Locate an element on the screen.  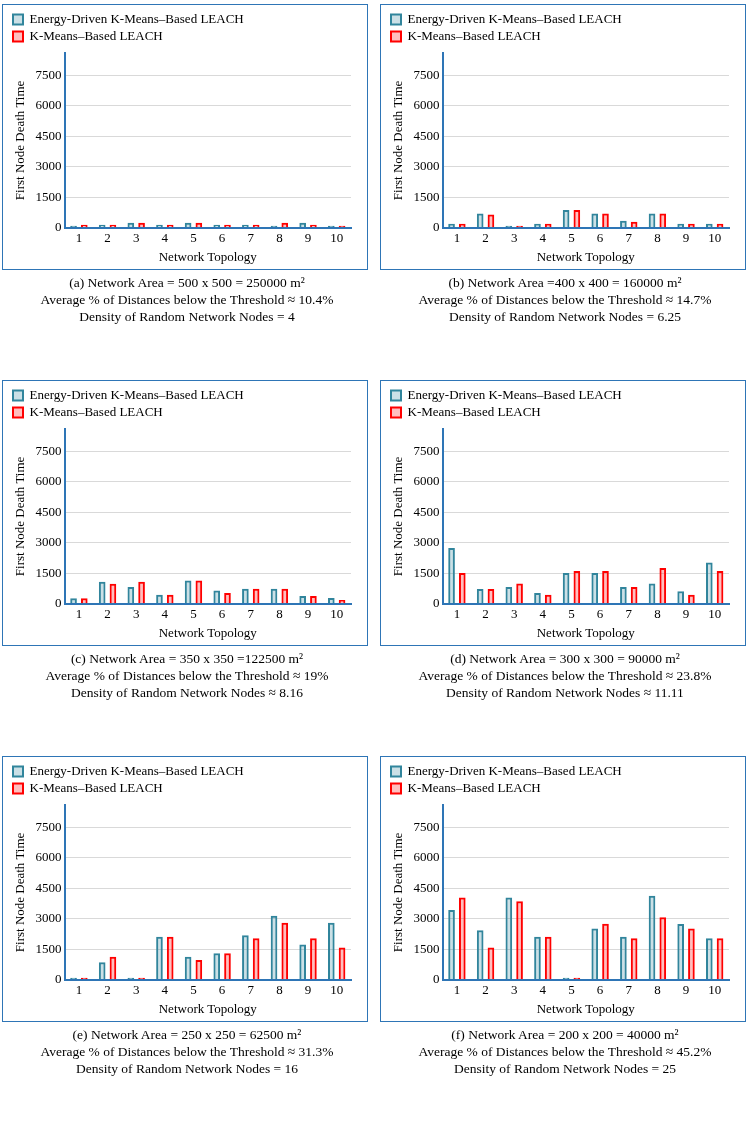
text: Average % of Distances below the Threshold ≈ 10.4% is located at coordinates (187, 299).